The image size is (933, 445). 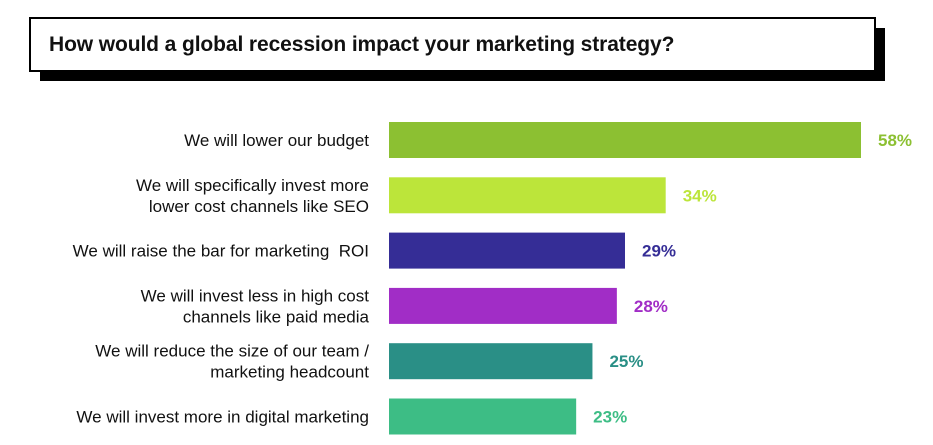 What do you see at coordinates (895, 140) in the screenshot?
I see `value-label-1: 58%` at bounding box center [895, 140].